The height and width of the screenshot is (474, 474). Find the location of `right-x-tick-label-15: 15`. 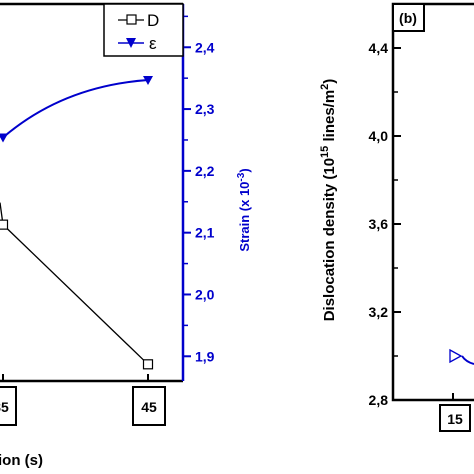

right-x-tick-label-15: 15 is located at coordinates (455, 419).